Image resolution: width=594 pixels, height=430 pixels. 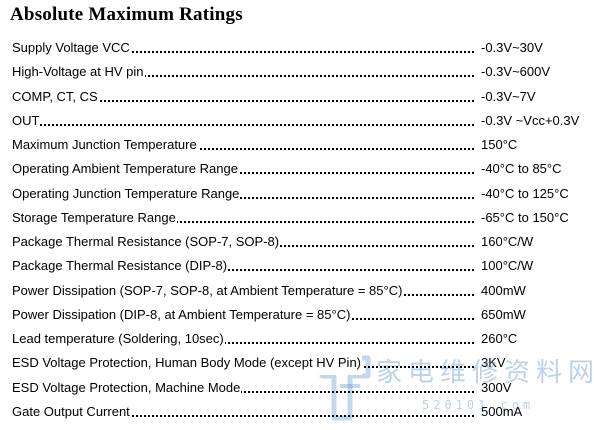 I want to click on section-title: Absolute Maximum Ratings, so click(x=126, y=14).